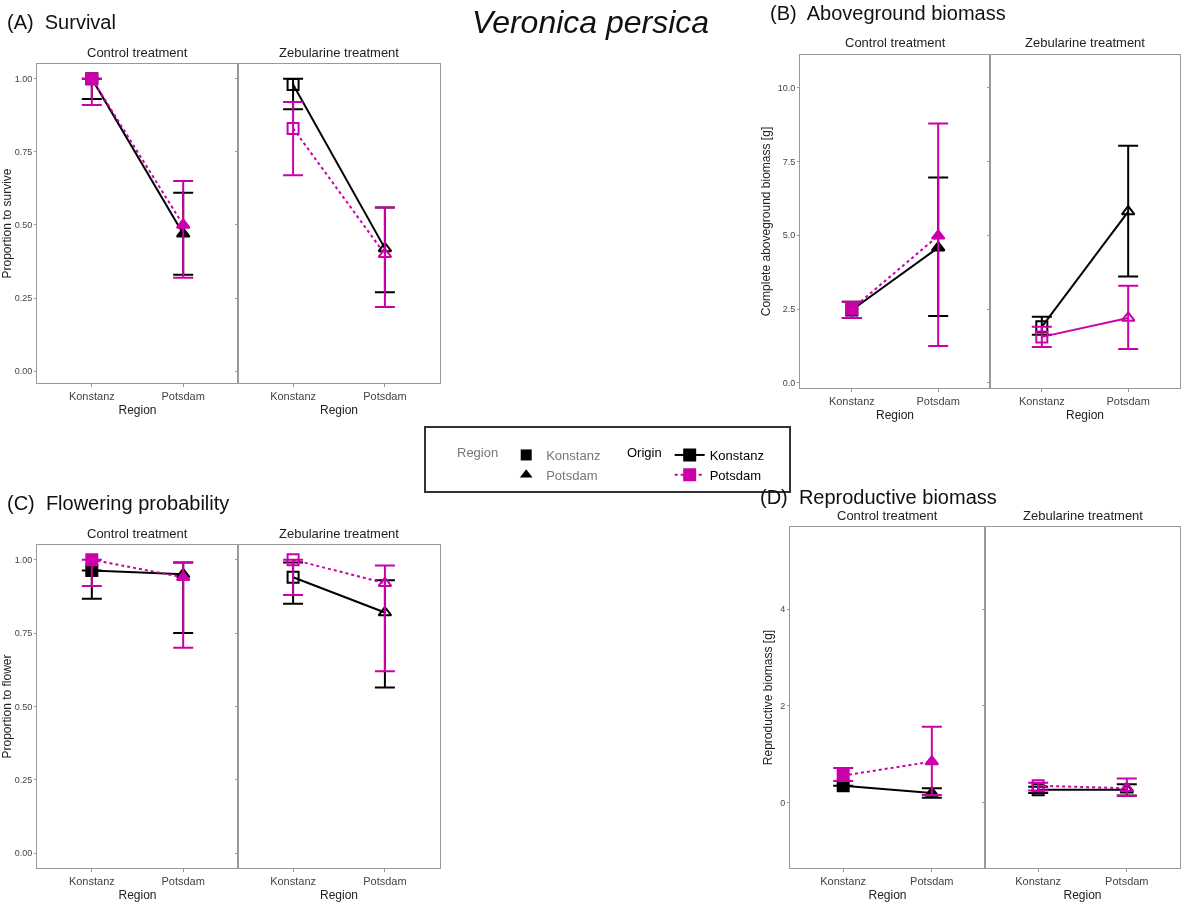 This screenshot has height=908, width=1188. I want to click on y-tick-label: 2.5, so click(789, 309).